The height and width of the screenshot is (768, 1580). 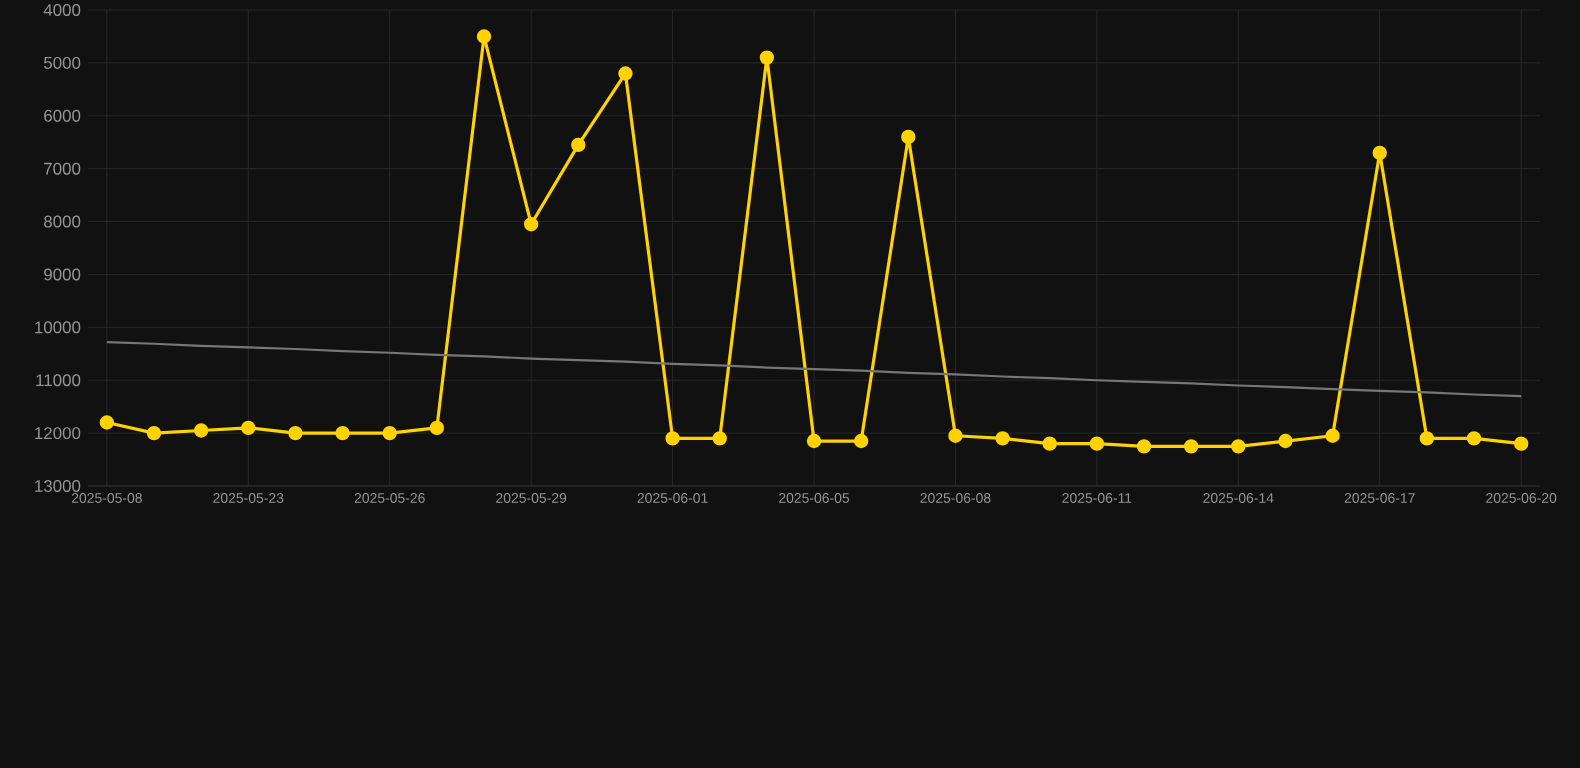 I want to click on line-series, so click(x=814, y=369).